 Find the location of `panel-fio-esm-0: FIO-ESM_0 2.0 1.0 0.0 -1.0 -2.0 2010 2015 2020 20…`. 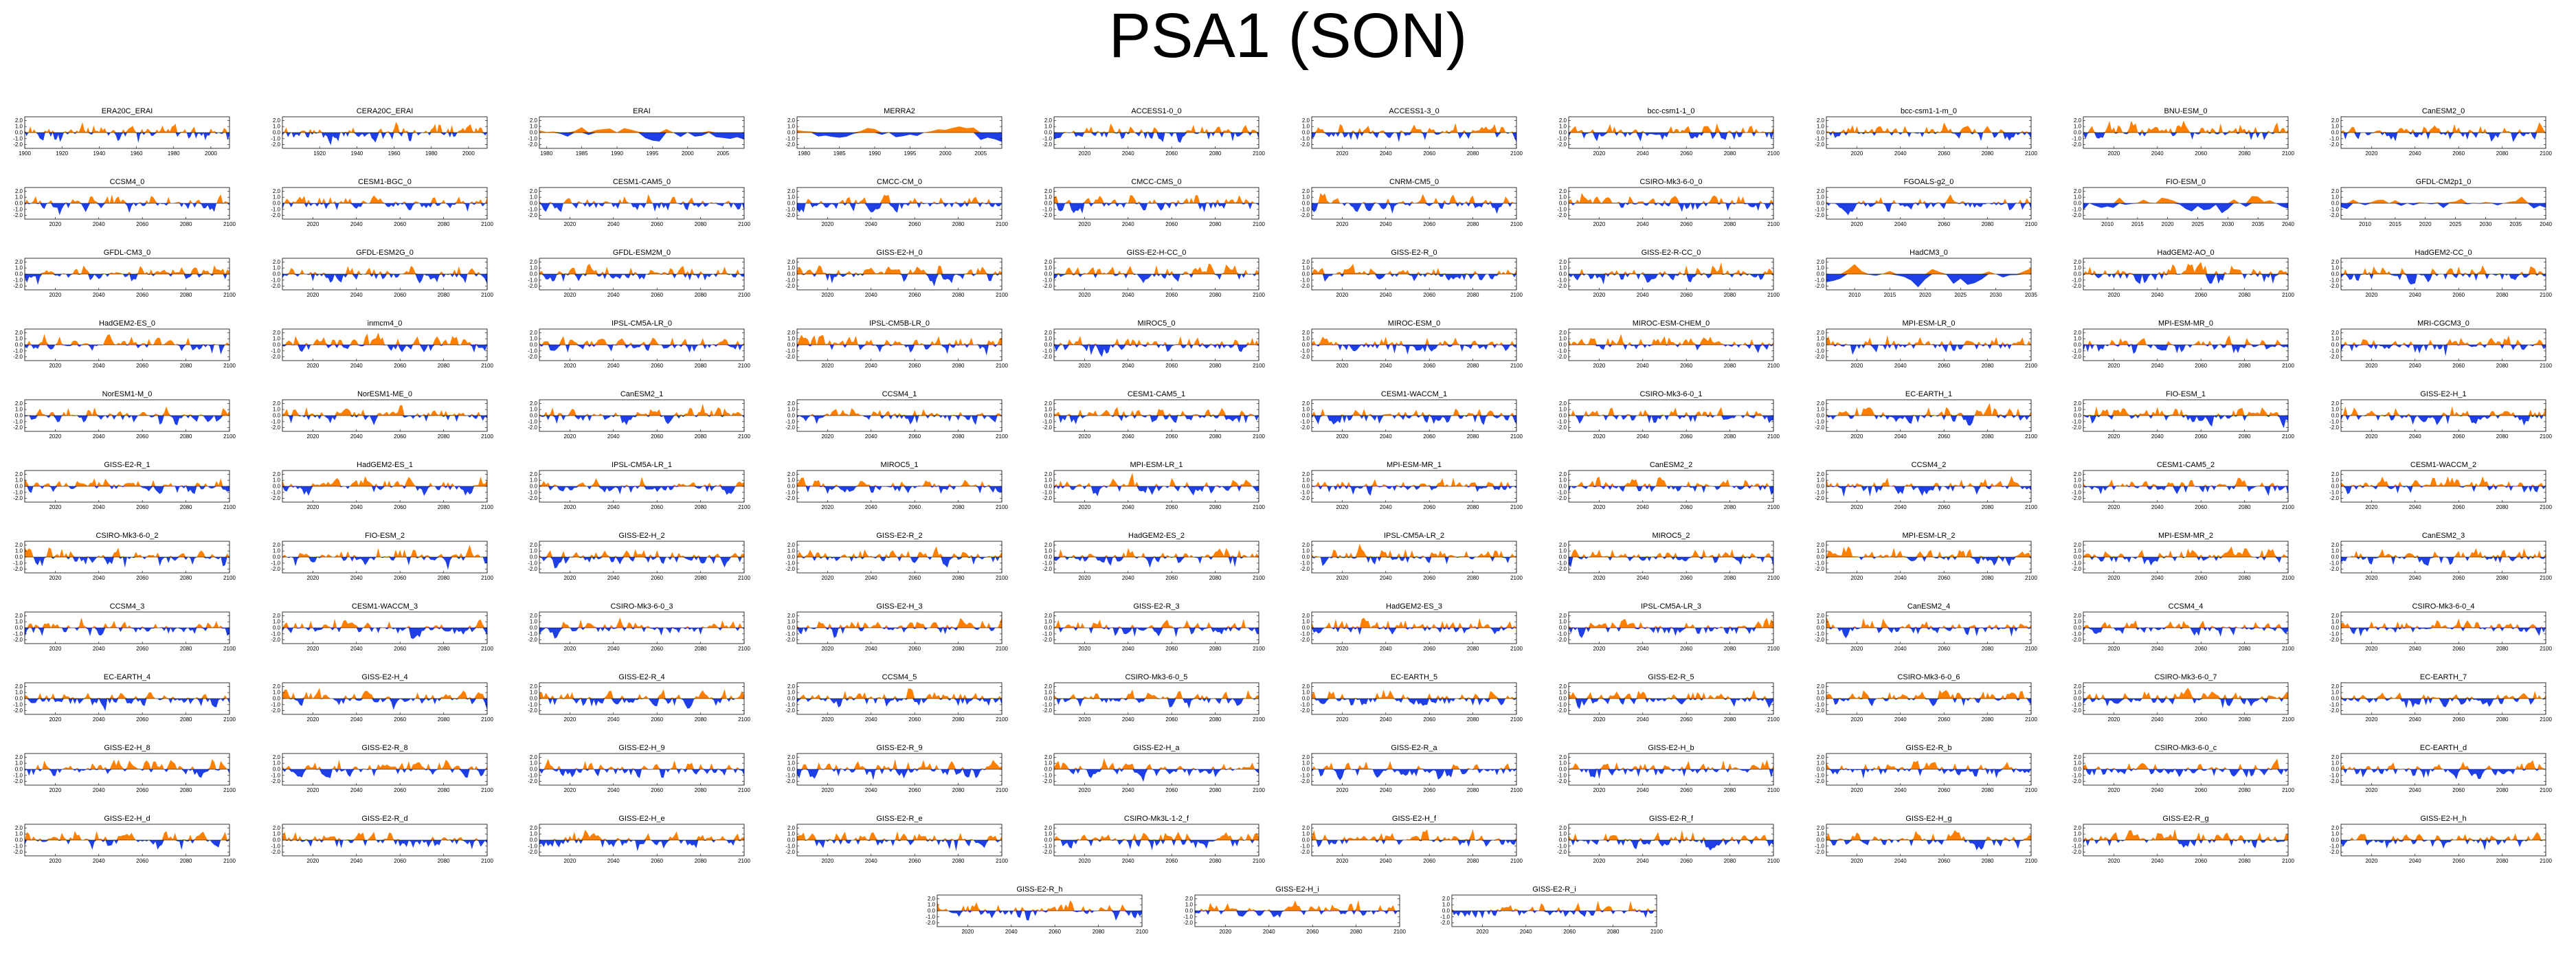

panel-fio-esm-0: FIO-ESM_0 2.0 1.0 0.0 -1.0 -2.0 2010 2015 2020 20… is located at coordinates (2186, 207).